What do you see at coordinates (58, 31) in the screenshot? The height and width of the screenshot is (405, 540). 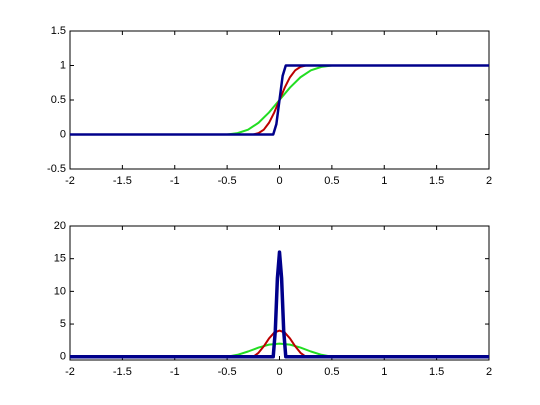 I see `y-tick-label: 1.5` at bounding box center [58, 31].